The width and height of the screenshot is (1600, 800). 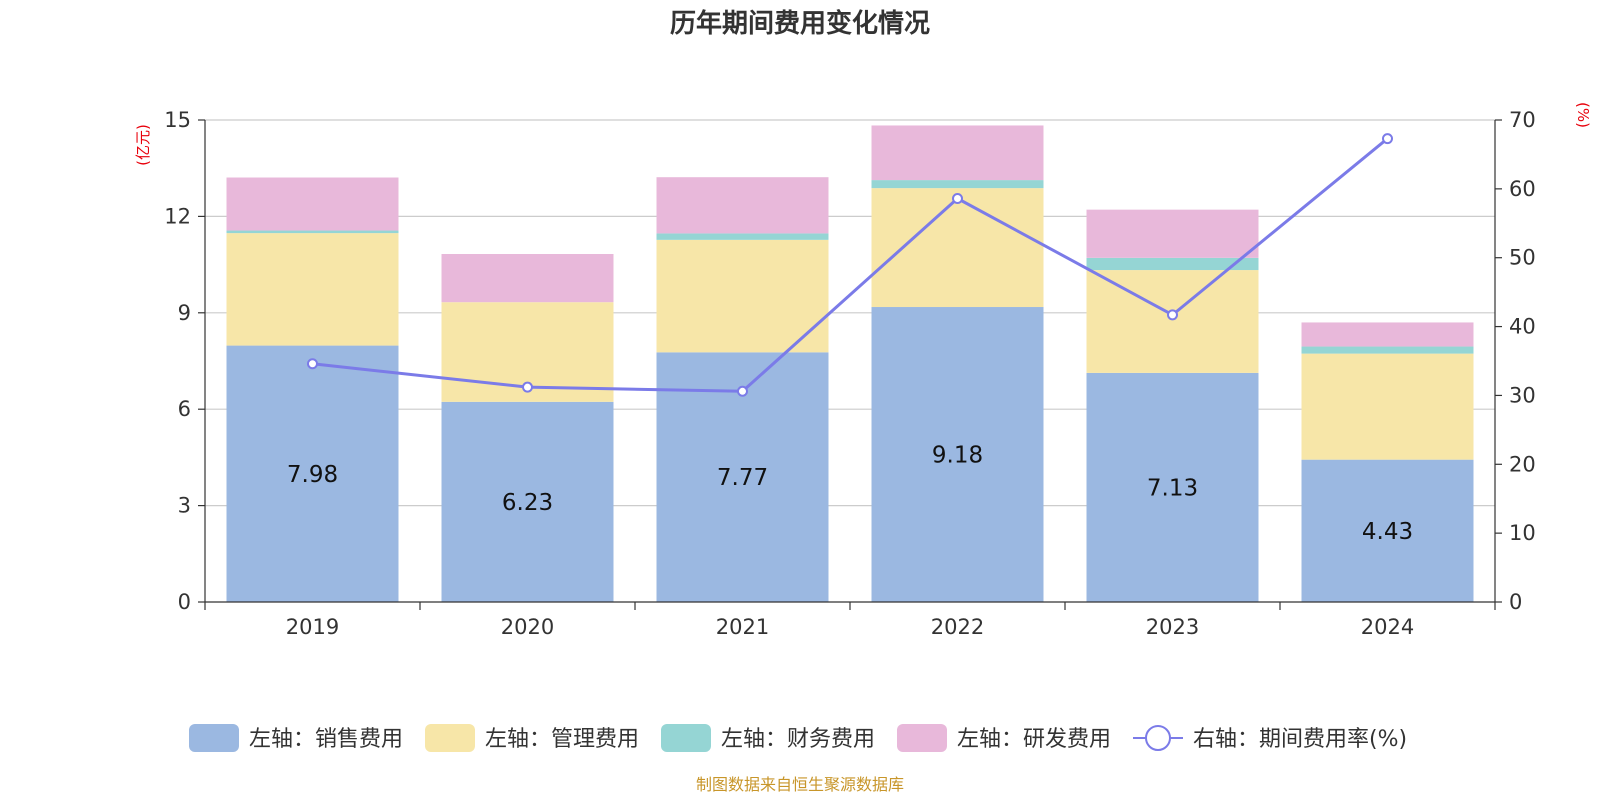 What do you see at coordinates (1522, 189) in the screenshot?
I see `right-axis-tick-label: 60` at bounding box center [1522, 189].